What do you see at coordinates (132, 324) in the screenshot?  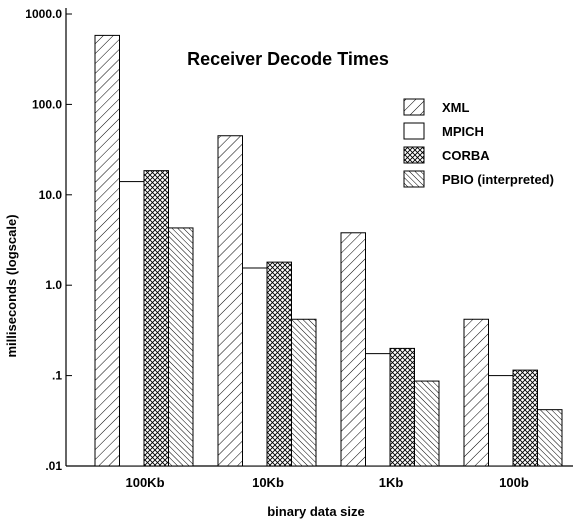 I see `bar-mpich-100kb` at bounding box center [132, 324].